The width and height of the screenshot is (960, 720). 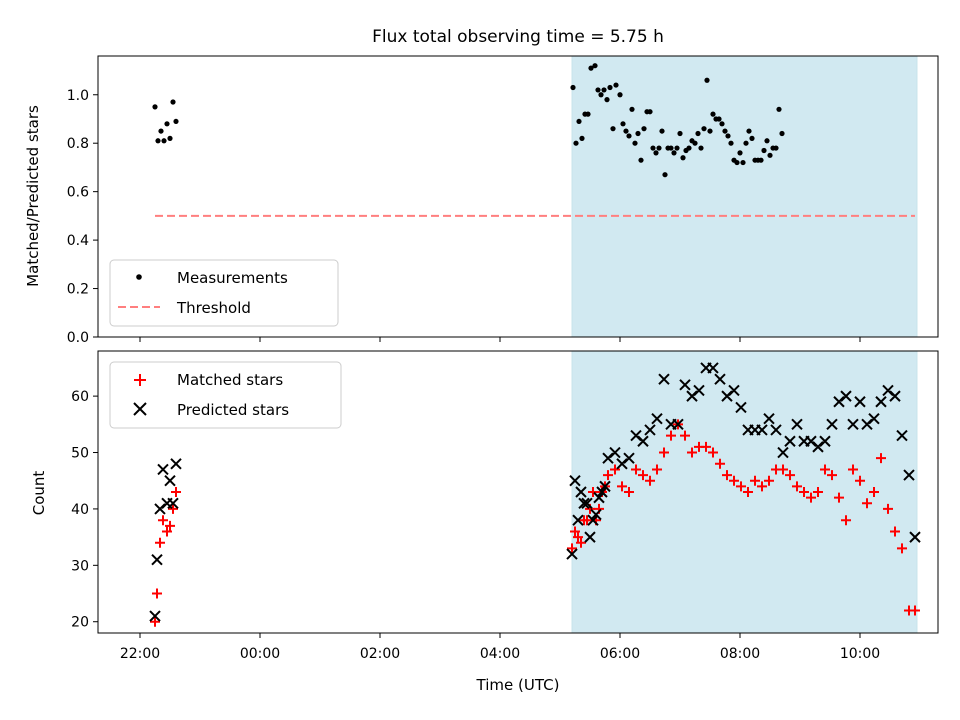 I want to click on y-tick-label: 0.0, so click(x=78, y=338).